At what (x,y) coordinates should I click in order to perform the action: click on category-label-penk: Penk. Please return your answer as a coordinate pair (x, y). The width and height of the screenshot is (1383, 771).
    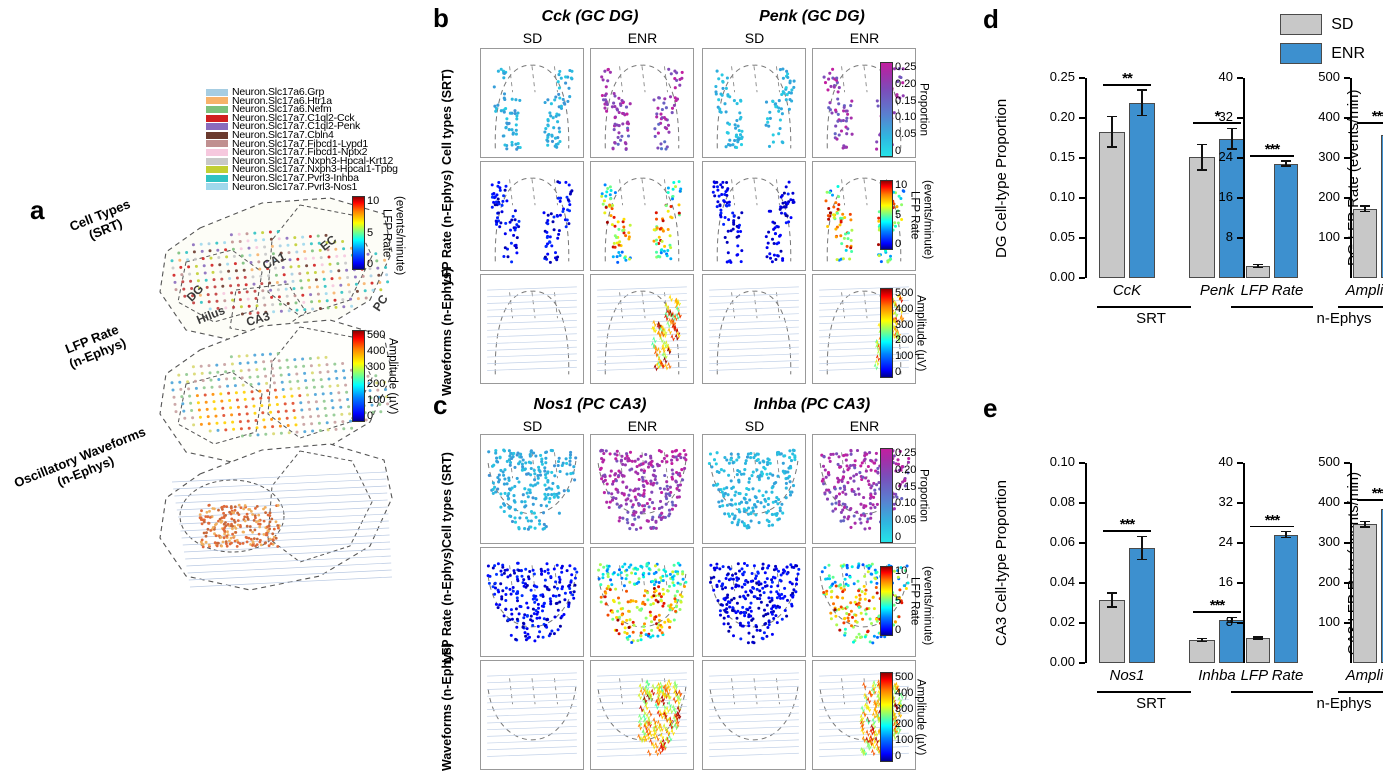
    Looking at the image, I should click on (1217, 290).